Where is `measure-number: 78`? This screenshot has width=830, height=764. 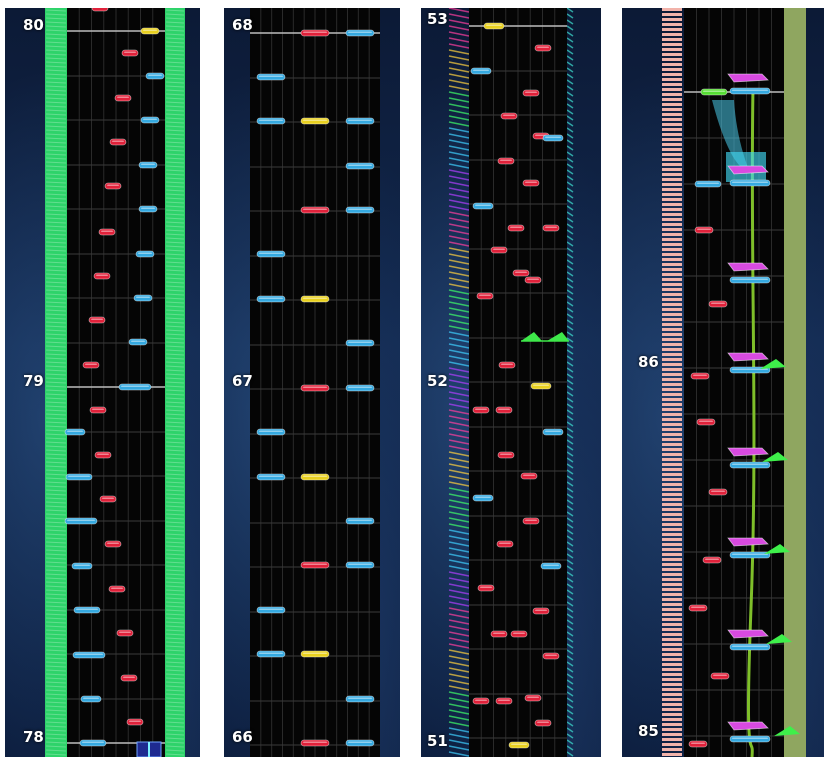 measure-number: 78 is located at coordinates (33, 737).